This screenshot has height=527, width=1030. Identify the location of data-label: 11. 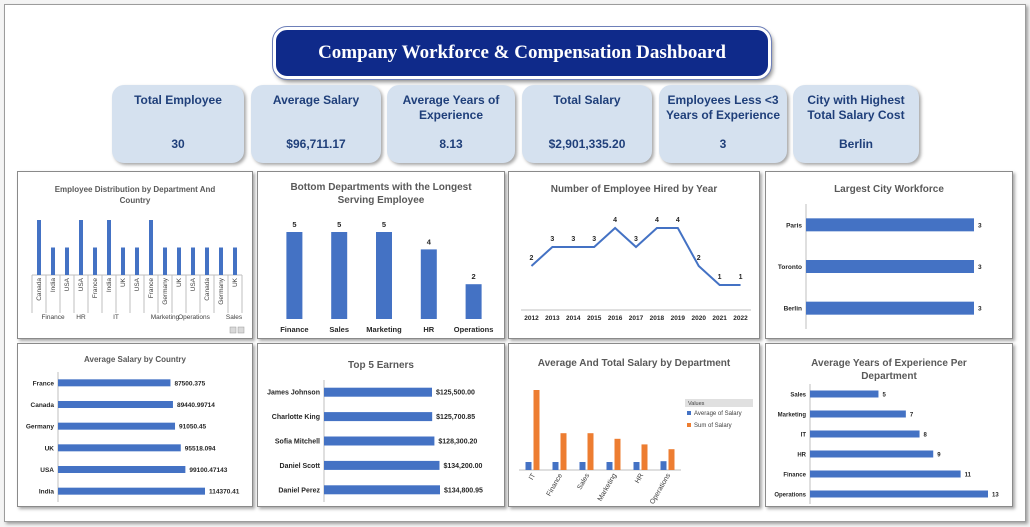
(968, 476).